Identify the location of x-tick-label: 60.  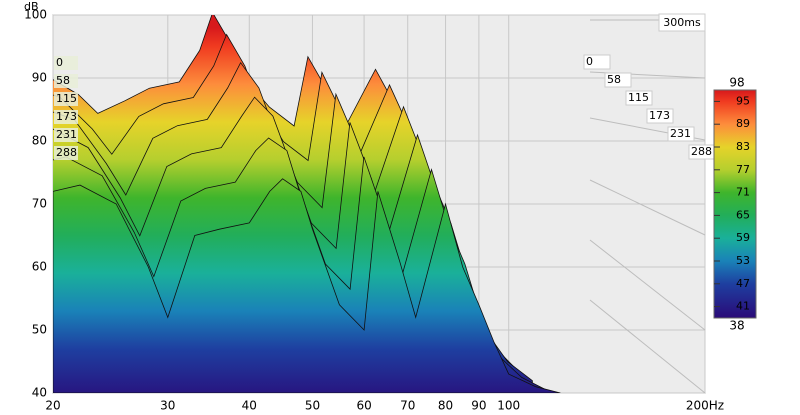
(363, 406).